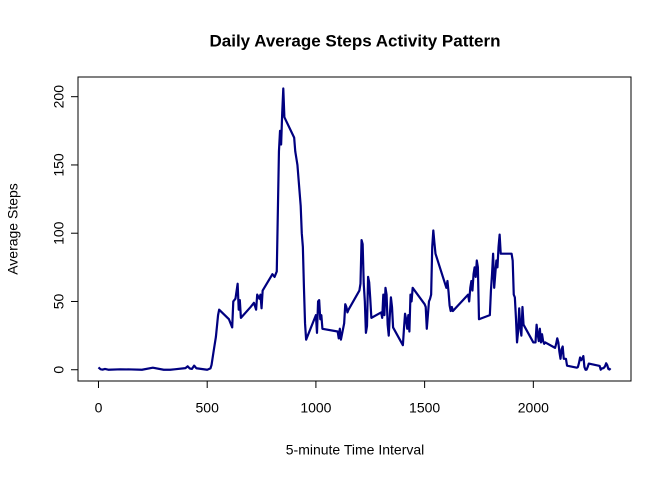  Describe the element at coordinates (59, 97) in the screenshot. I see `y-tick-label: 200` at that location.